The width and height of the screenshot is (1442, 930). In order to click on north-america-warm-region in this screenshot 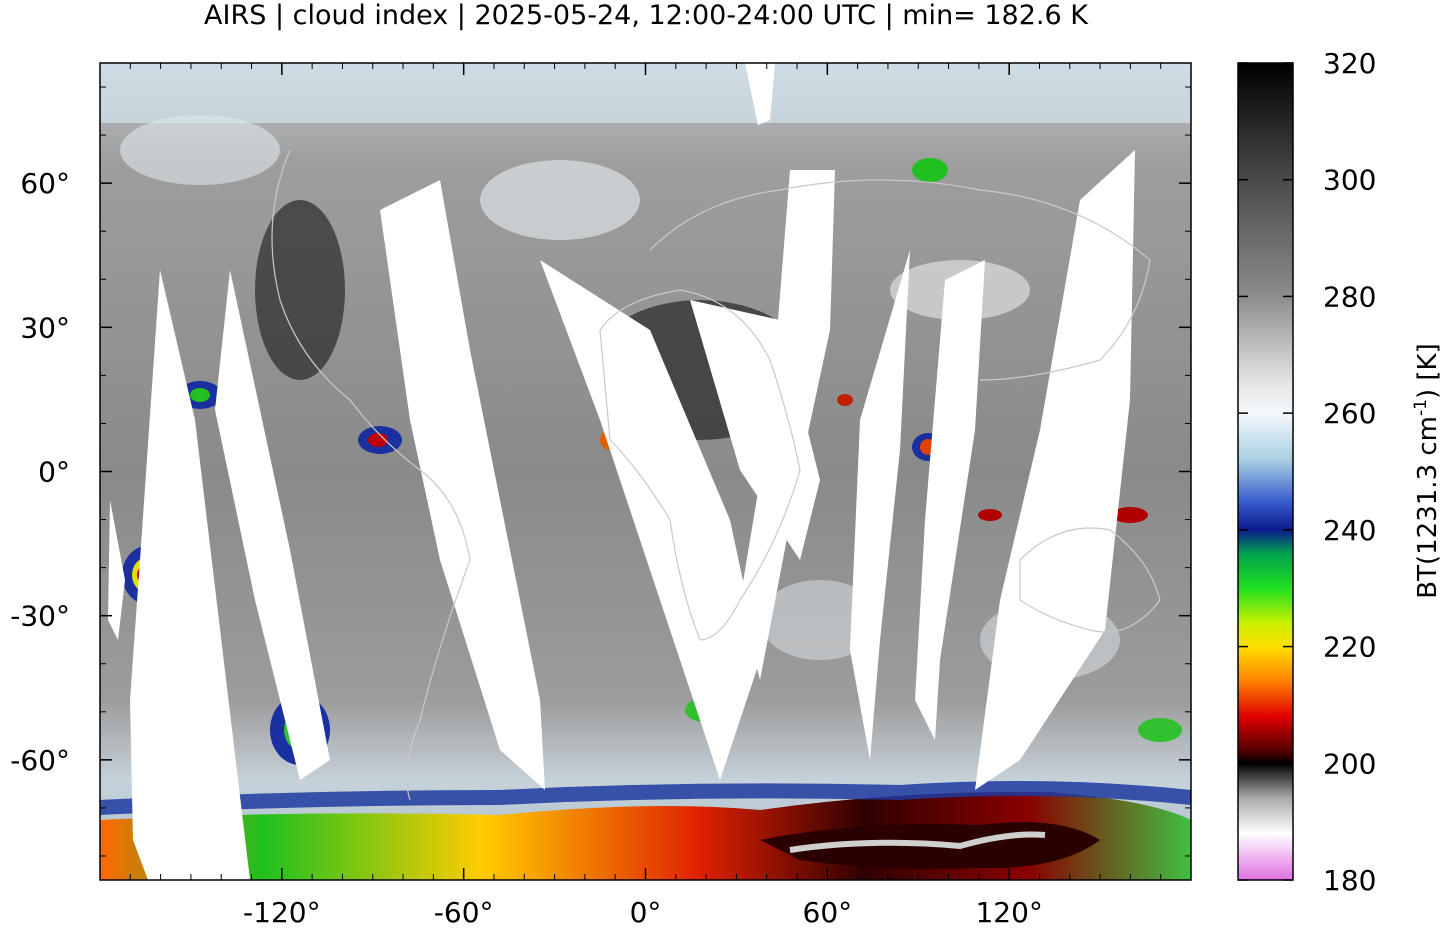, I will do `click(300, 290)`.